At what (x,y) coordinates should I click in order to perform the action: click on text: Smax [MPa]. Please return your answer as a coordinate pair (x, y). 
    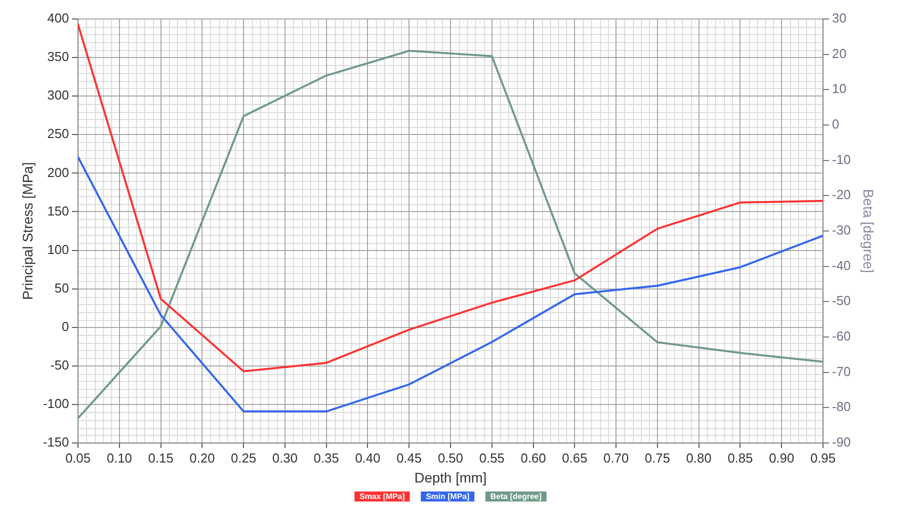
    Looking at the image, I should click on (382, 497).